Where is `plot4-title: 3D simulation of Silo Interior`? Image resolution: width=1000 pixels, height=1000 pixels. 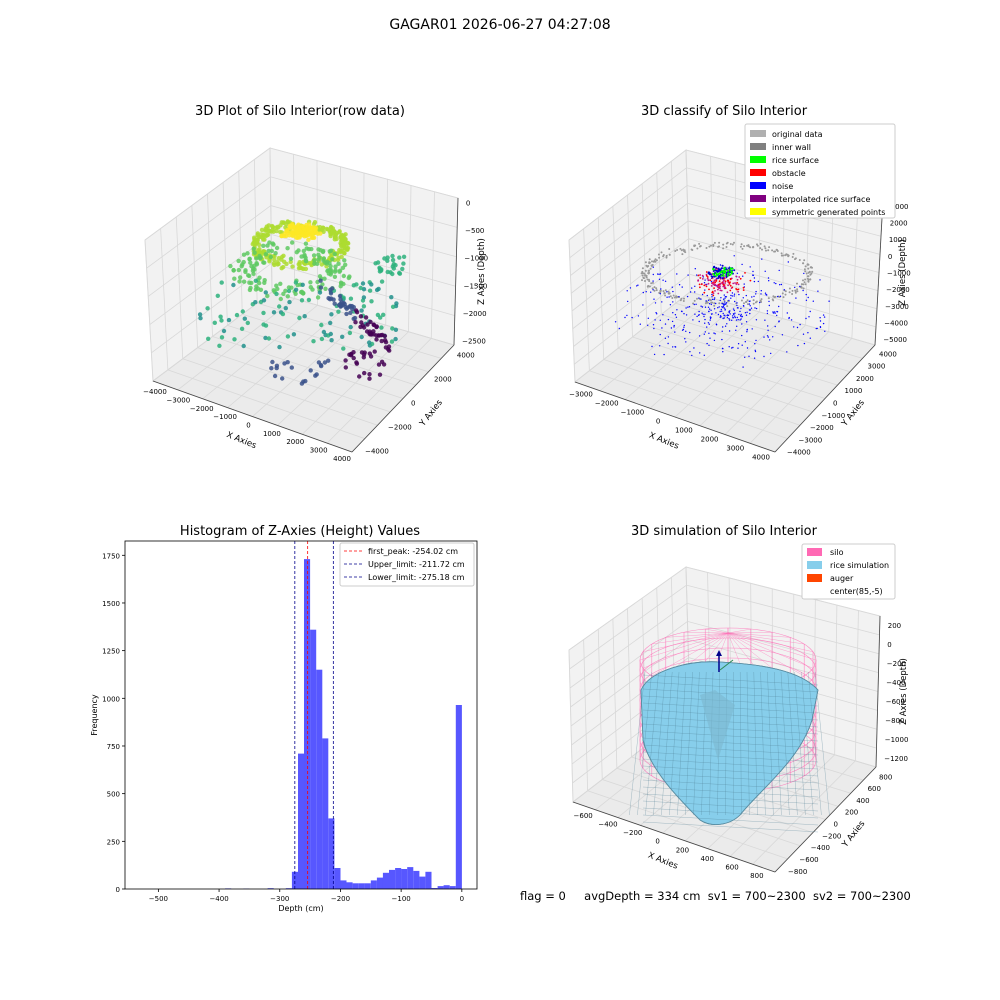 plot4-title: 3D simulation of Silo Interior is located at coordinates (724, 531).